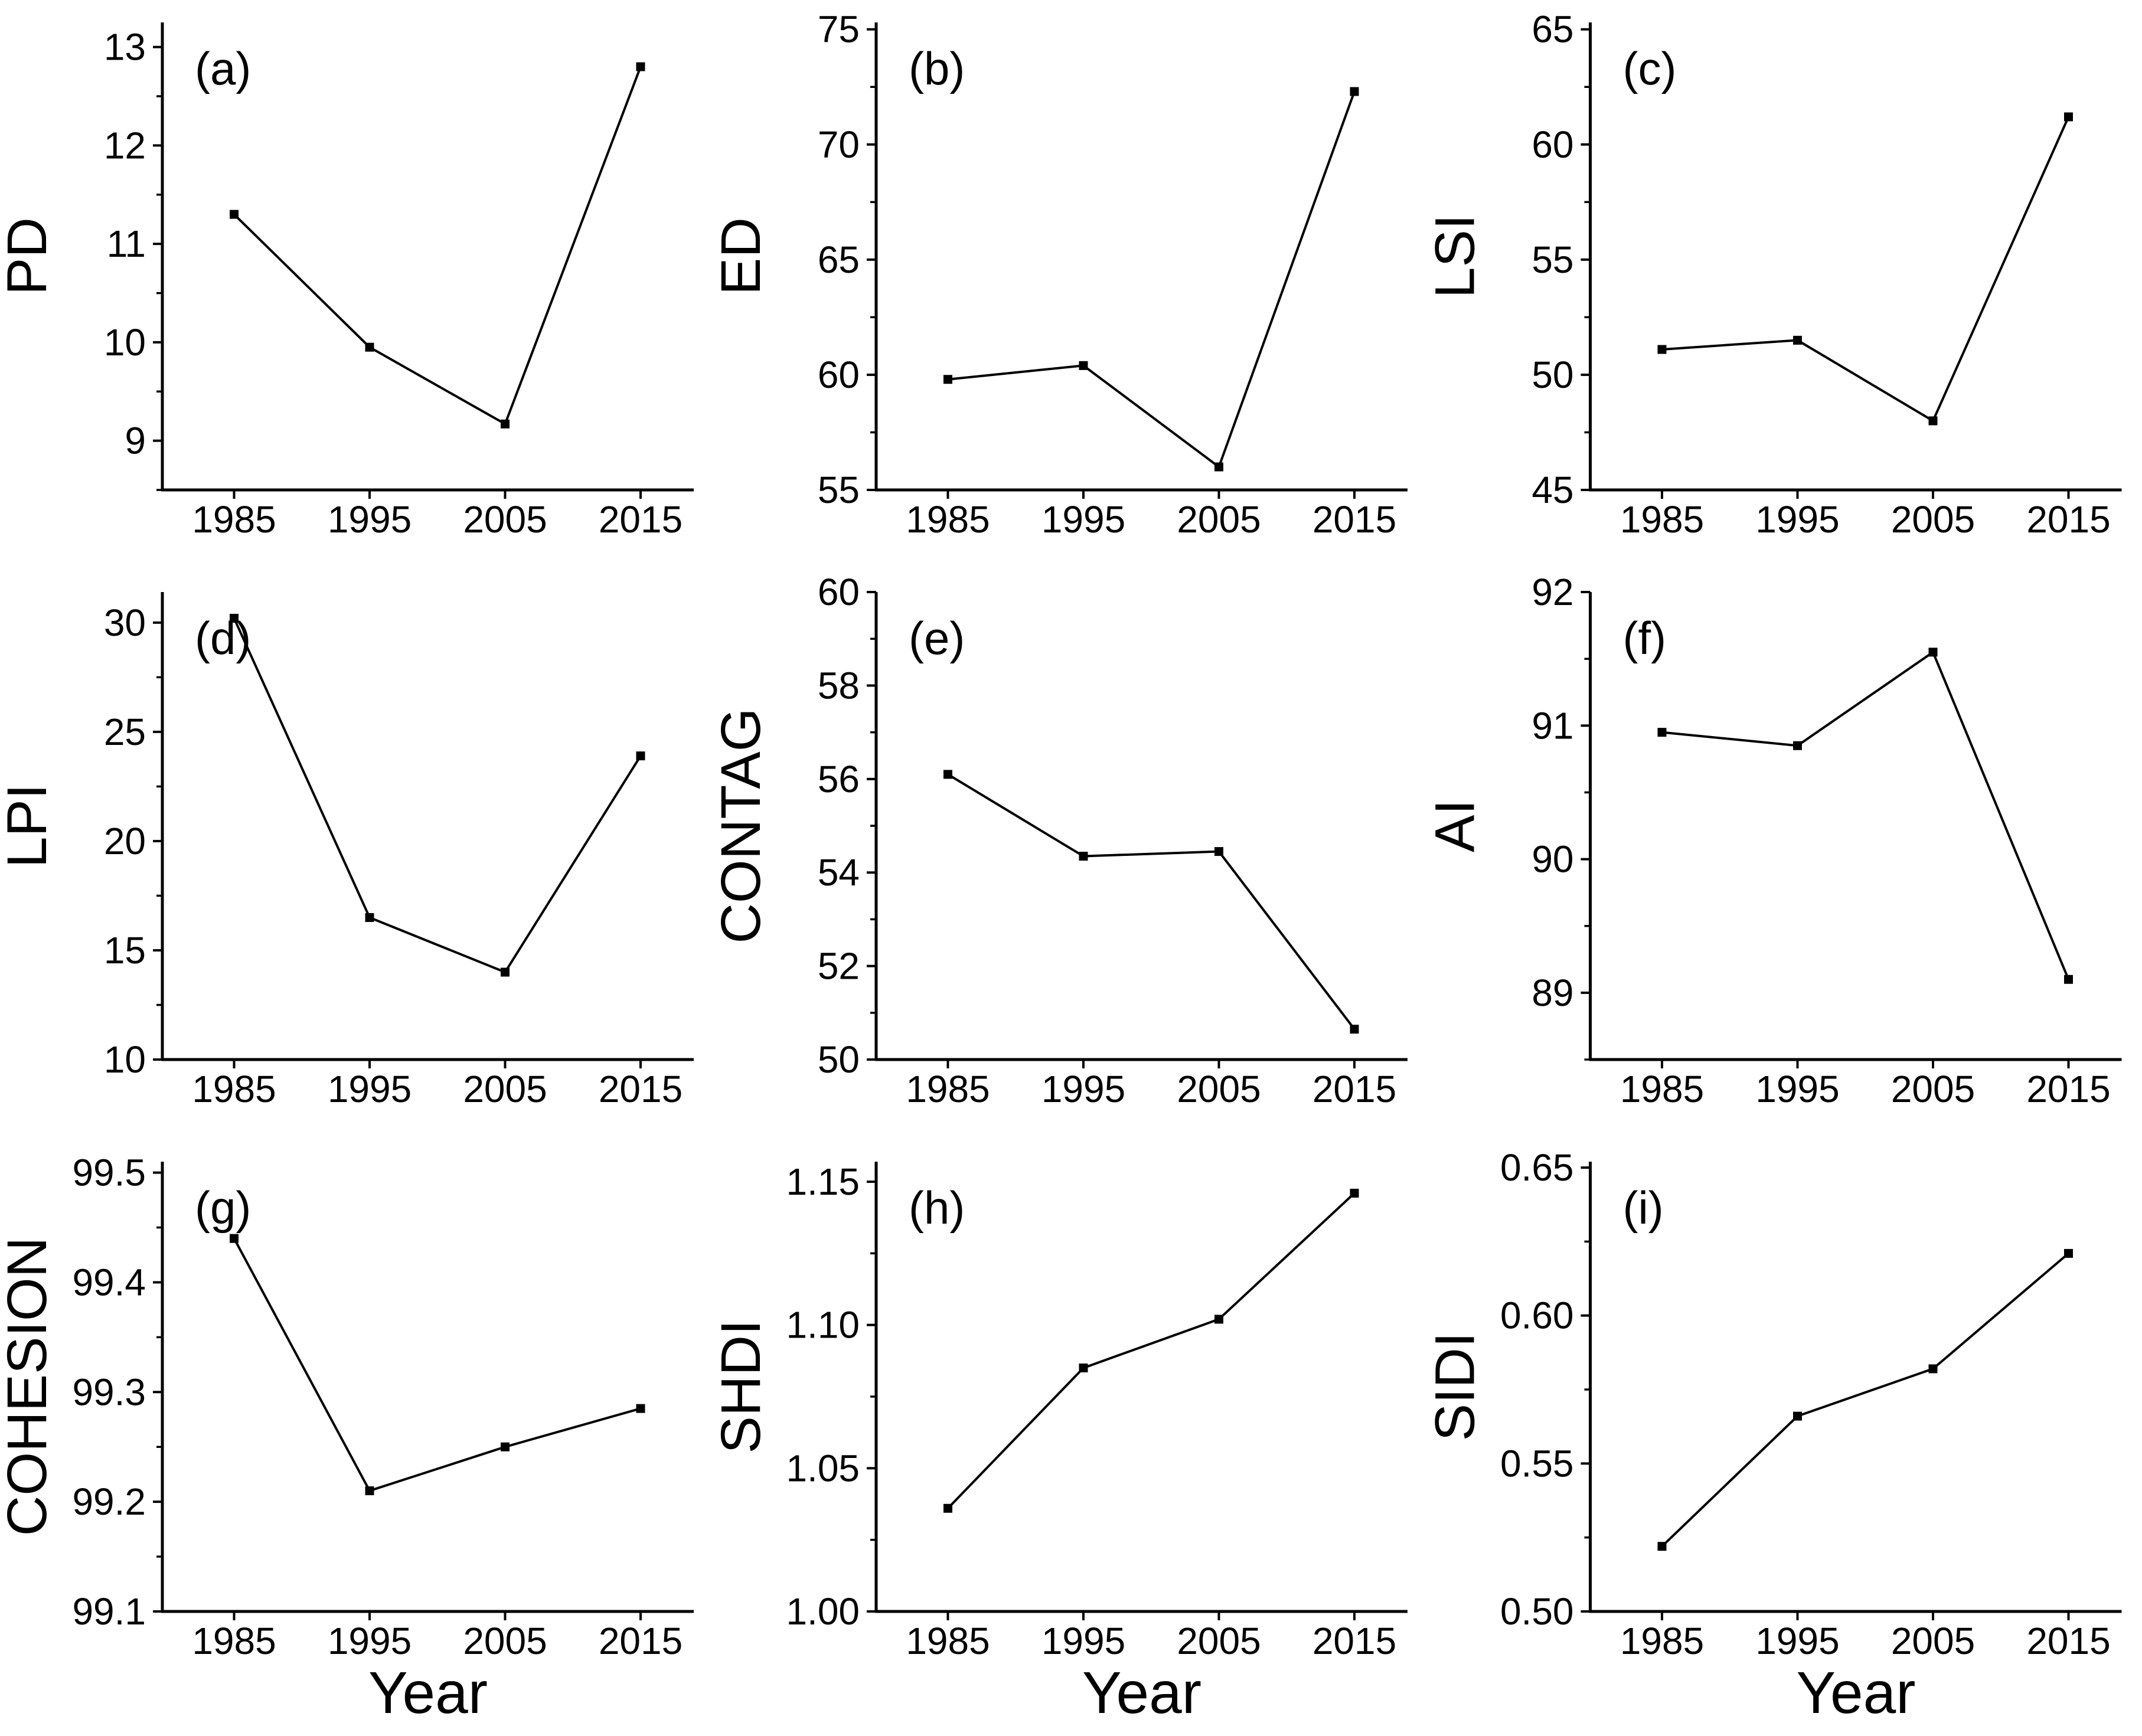 The image size is (2142, 1736). What do you see at coordinates (1457, 256) in the screenshot?
I see `y-axis-title: LSI` at bounding box center [1457, 256].